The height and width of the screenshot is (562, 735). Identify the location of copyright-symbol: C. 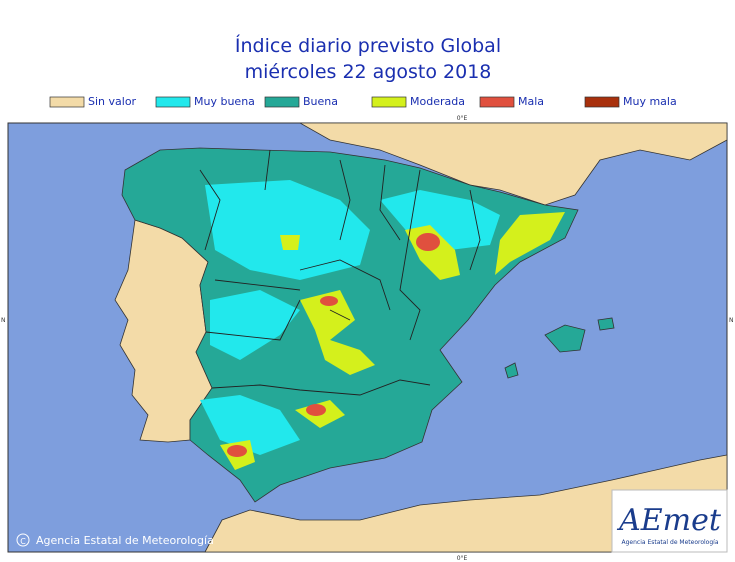
(23, 541).